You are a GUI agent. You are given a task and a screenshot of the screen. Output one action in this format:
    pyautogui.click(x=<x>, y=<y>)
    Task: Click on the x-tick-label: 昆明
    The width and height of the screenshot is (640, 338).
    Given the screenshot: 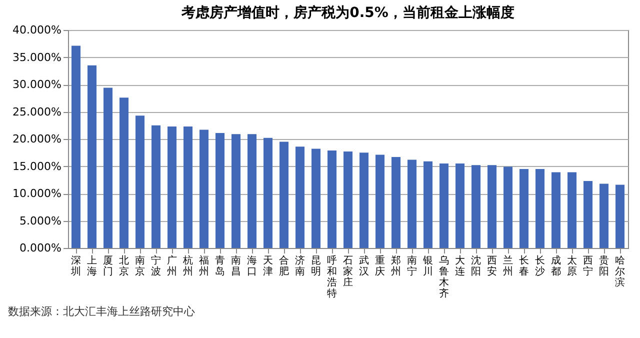 What is the action you would take?
    pyautogui.click(x=316, y=267)
    